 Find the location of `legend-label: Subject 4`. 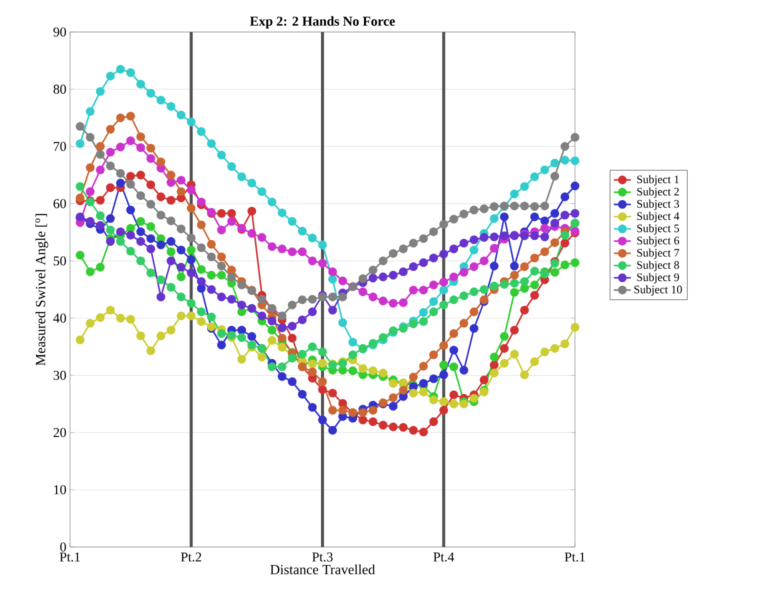

legend-label: Subject 4 is located at coordinates (658, 217).